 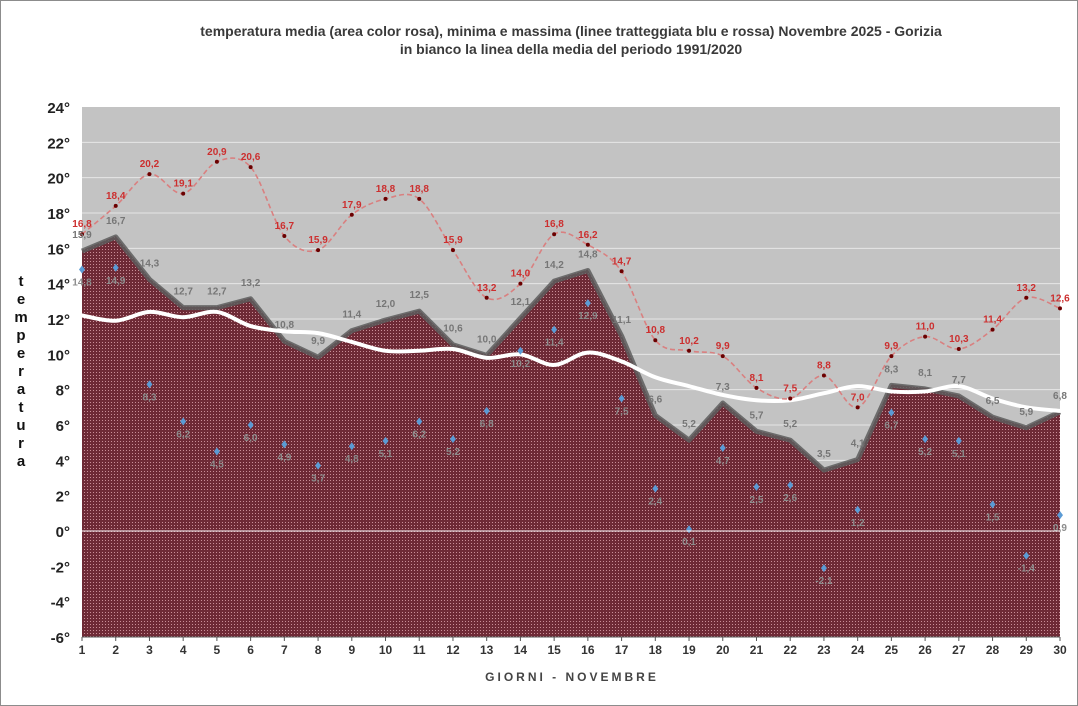 I want to click on mean-label: 13,2, so click(x=251, y=283).